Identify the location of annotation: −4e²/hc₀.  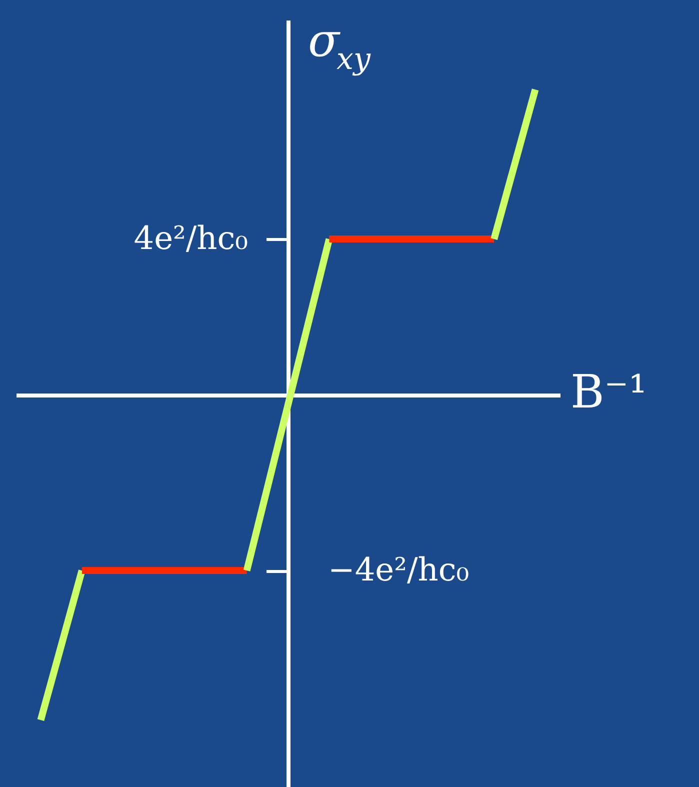
(399, 569).